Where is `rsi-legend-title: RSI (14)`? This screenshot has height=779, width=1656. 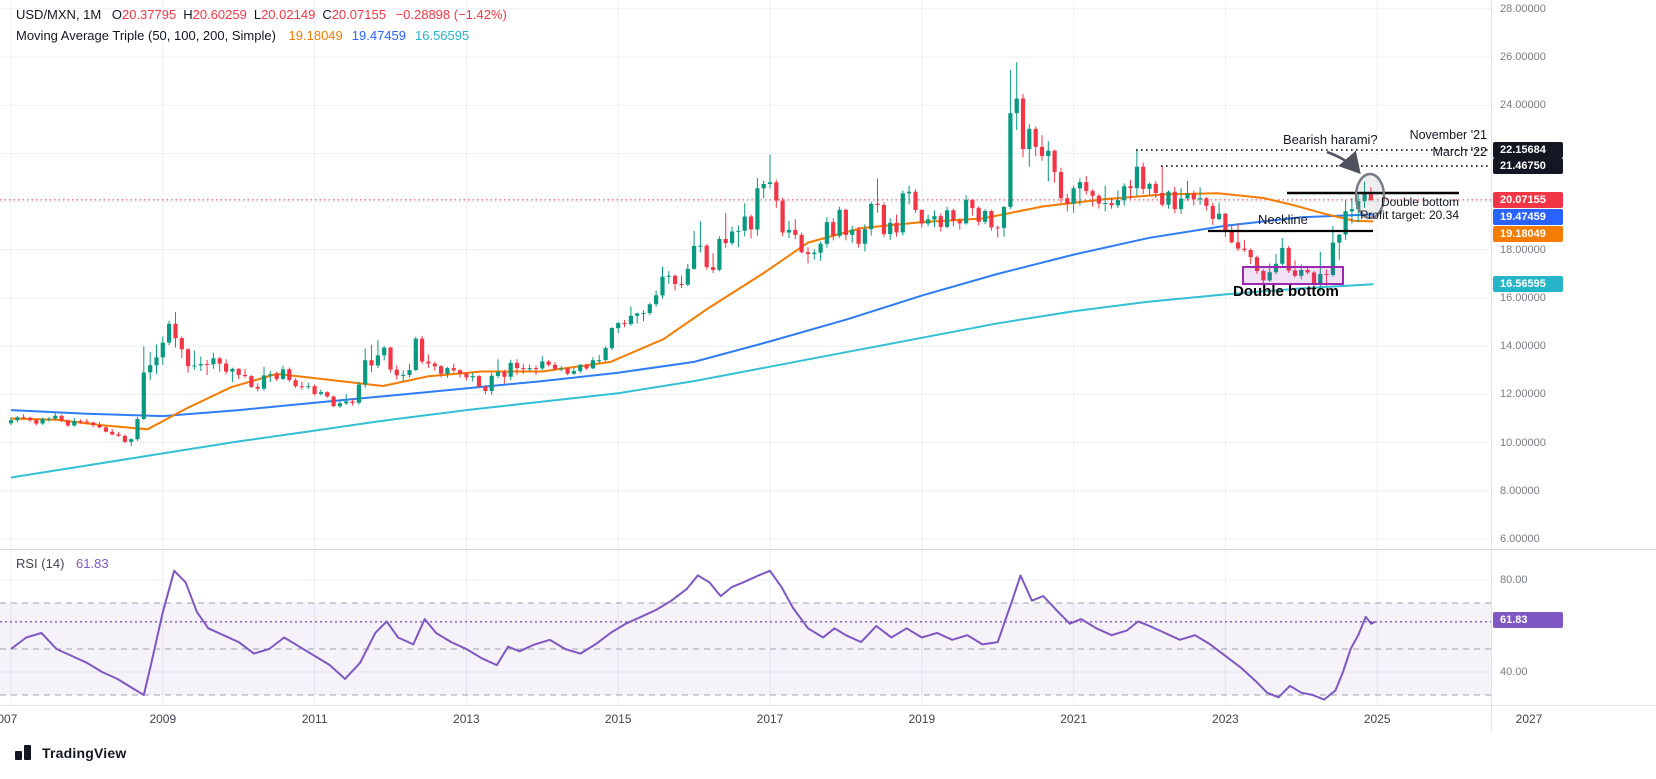
rsi-legend-title: RSI (14) is located at coordinates (40, 563).